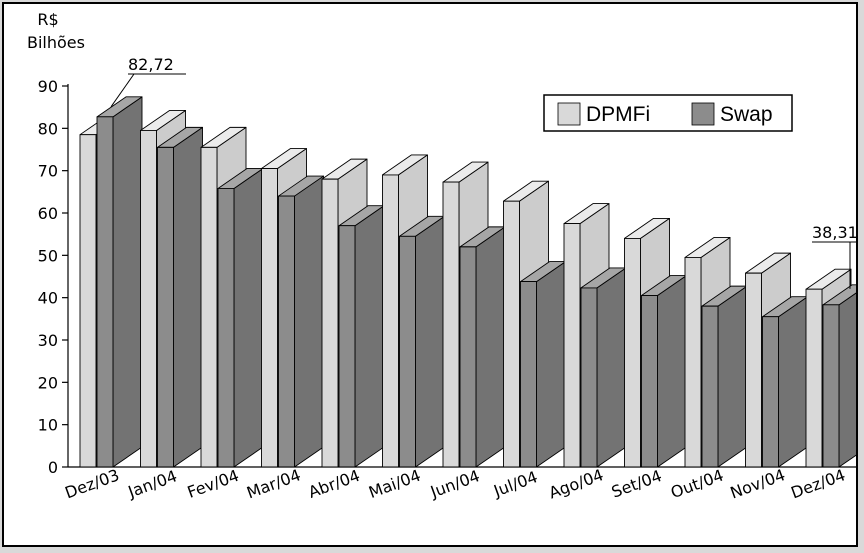 The height and width of the screenshot is (553, 864). I want to click on x-tick-label: Abr/04, so click(334, 484).